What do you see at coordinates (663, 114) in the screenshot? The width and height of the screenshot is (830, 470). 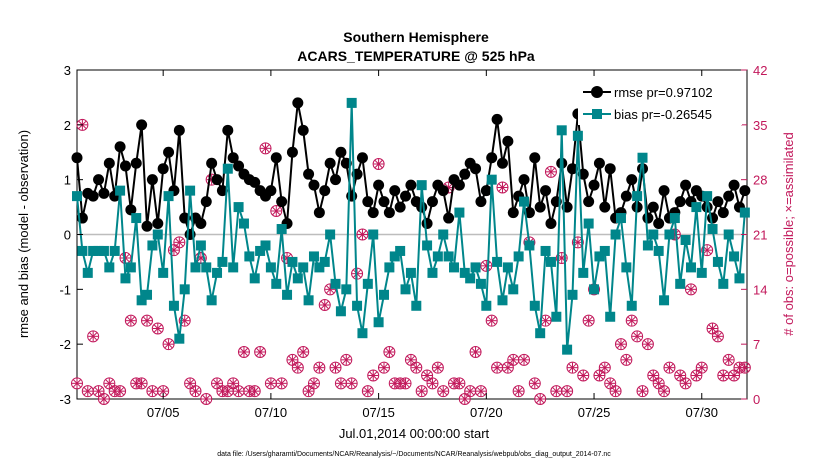 I see `legend-bias-label: bias pr=-0.26545` at bounding box center [663, 114].